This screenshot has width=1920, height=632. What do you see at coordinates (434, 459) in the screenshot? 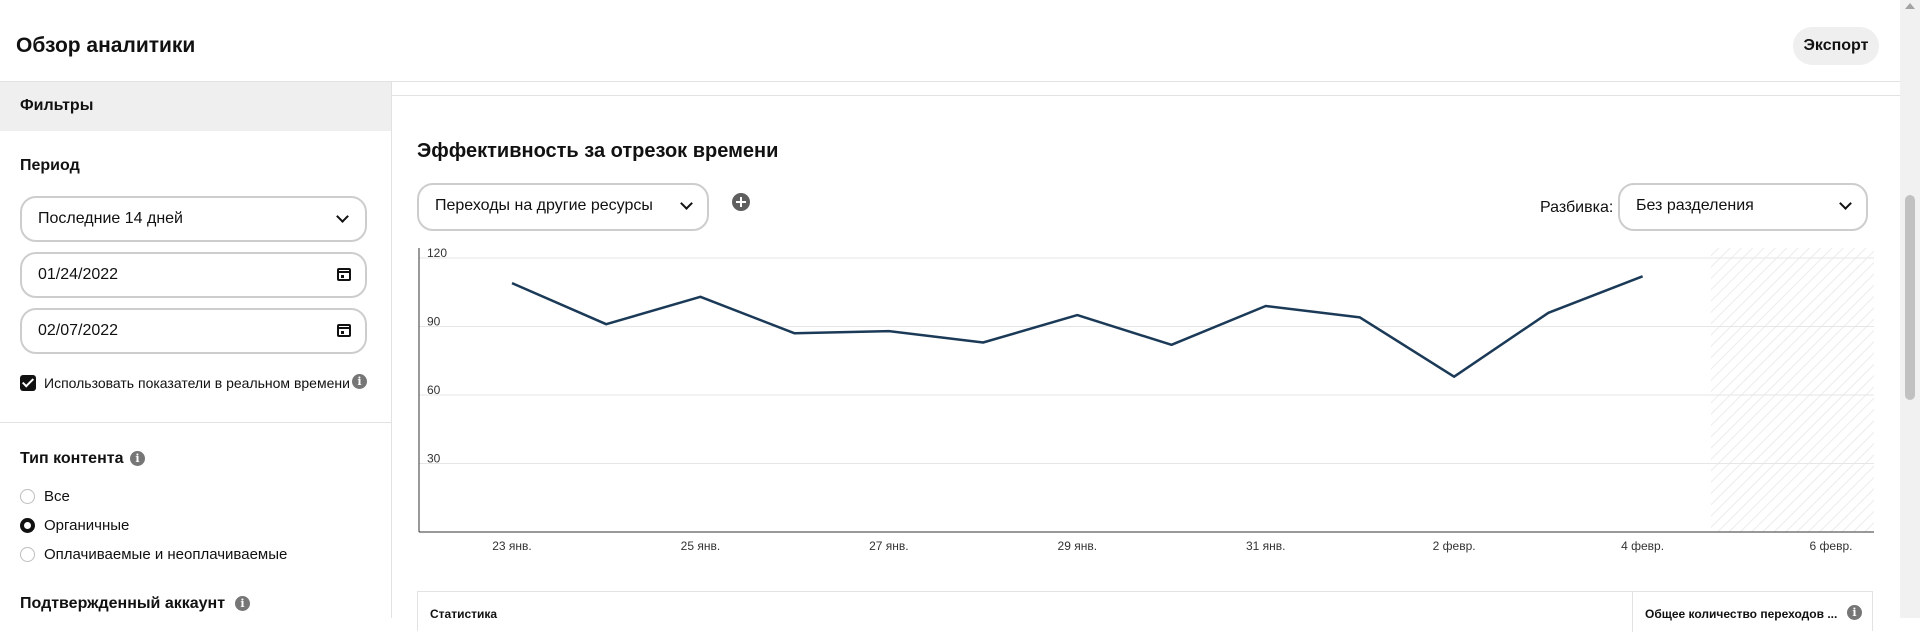
I see `y-tick-label: 30` at bounding box center [434, 459].